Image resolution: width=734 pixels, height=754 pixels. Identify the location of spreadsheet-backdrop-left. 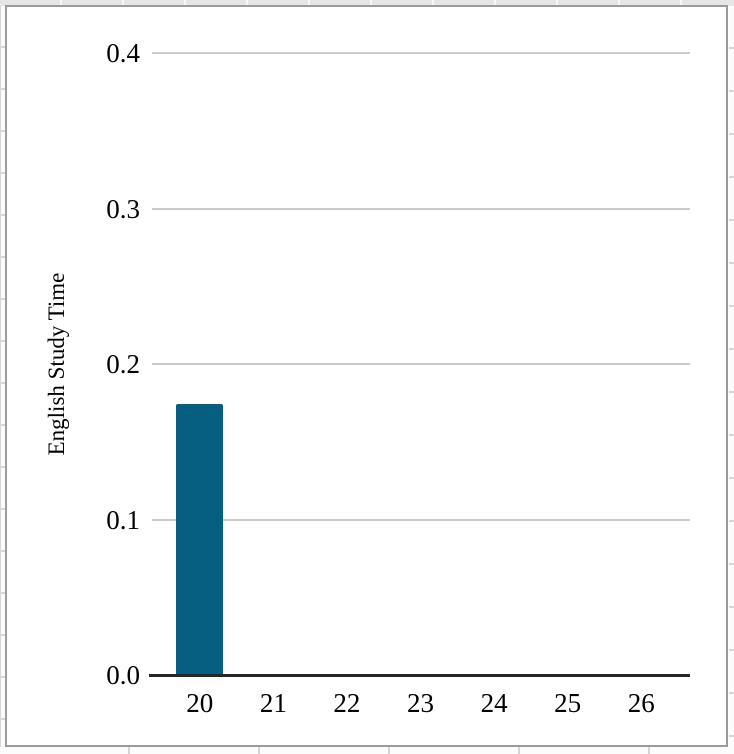
(2, 380).